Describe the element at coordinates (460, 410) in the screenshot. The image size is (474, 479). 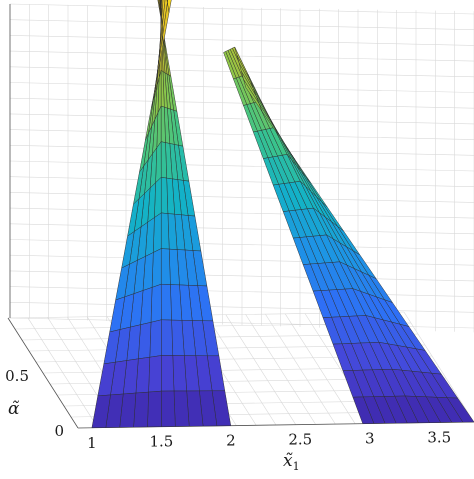
I see `right-peak-facet` at that location.